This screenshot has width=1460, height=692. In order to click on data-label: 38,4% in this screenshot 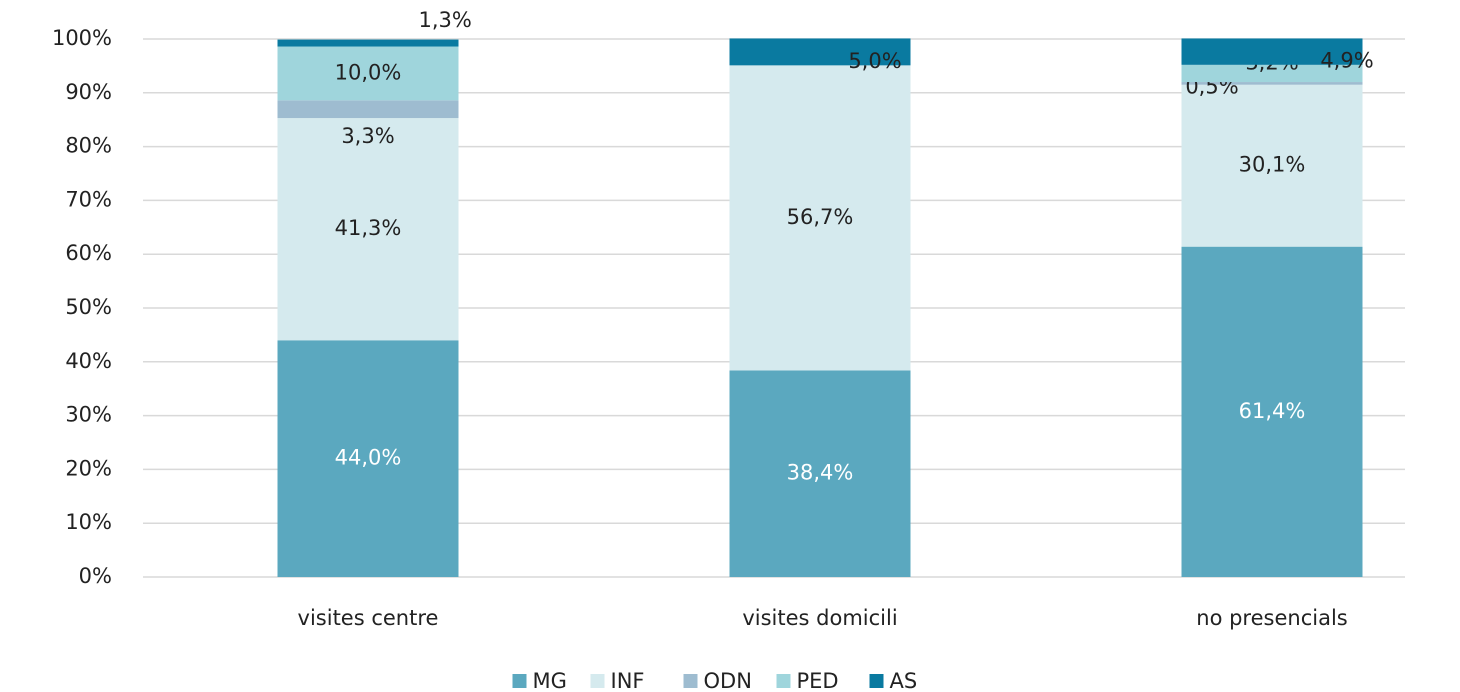, I will do `click(820, 473)`.